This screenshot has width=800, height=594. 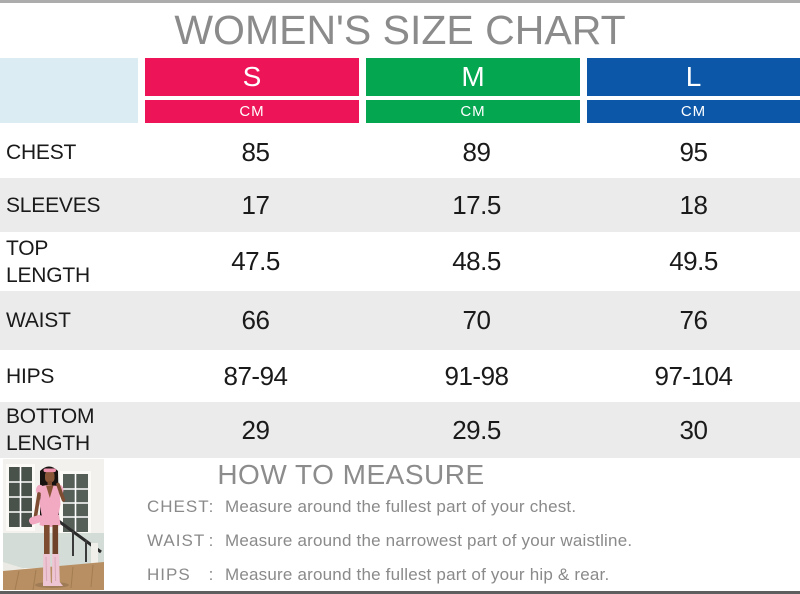 I want to click on size-value-cell: 30, so click(x=693, y=429).